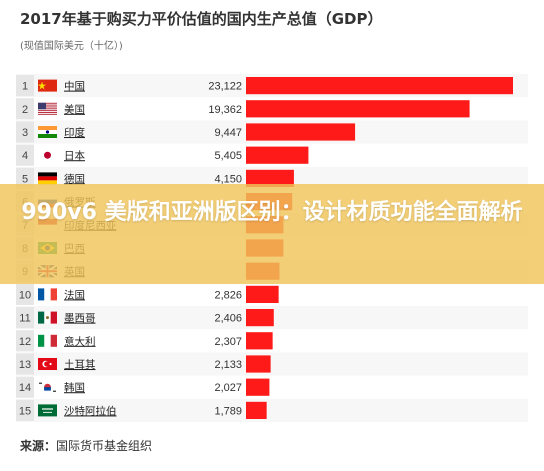 The image size is (544, 471). I want to click on de-flag-icon-red, so click(47, 178).